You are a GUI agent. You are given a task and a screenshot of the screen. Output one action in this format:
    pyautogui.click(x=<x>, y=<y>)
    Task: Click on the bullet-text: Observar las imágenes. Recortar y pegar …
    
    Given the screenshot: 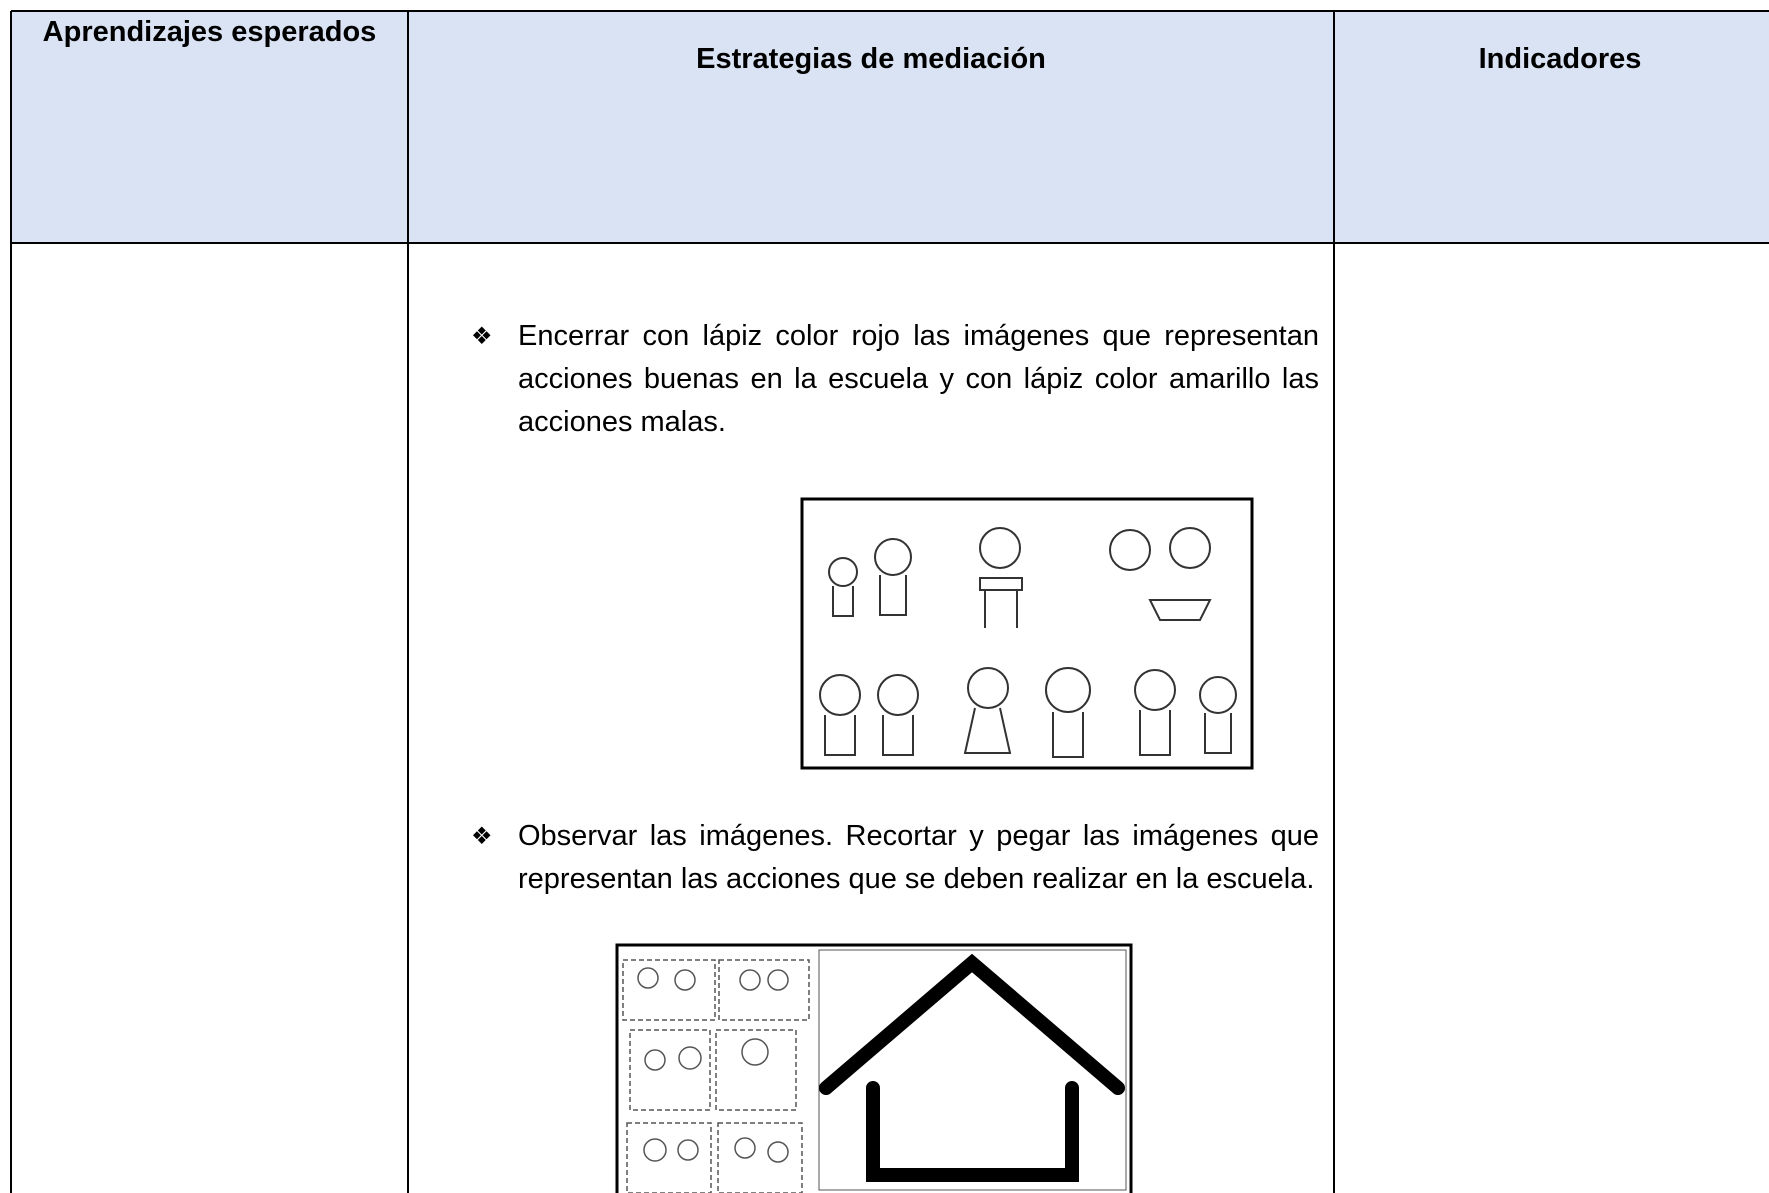 What is the action you would take?
    pyautogui.click(x=918, y=857)
    